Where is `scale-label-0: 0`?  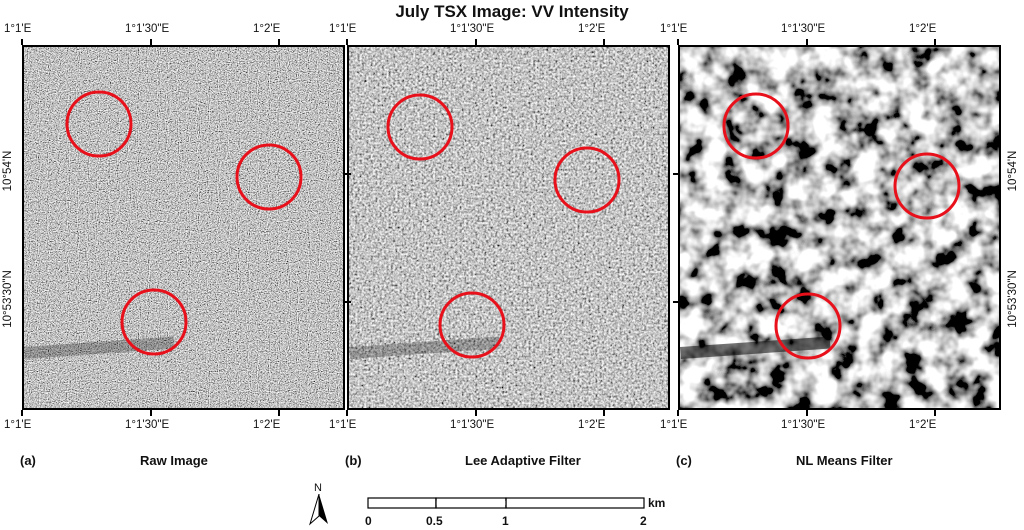
scale-label-0: 0 is located at coordinates (368, 521).